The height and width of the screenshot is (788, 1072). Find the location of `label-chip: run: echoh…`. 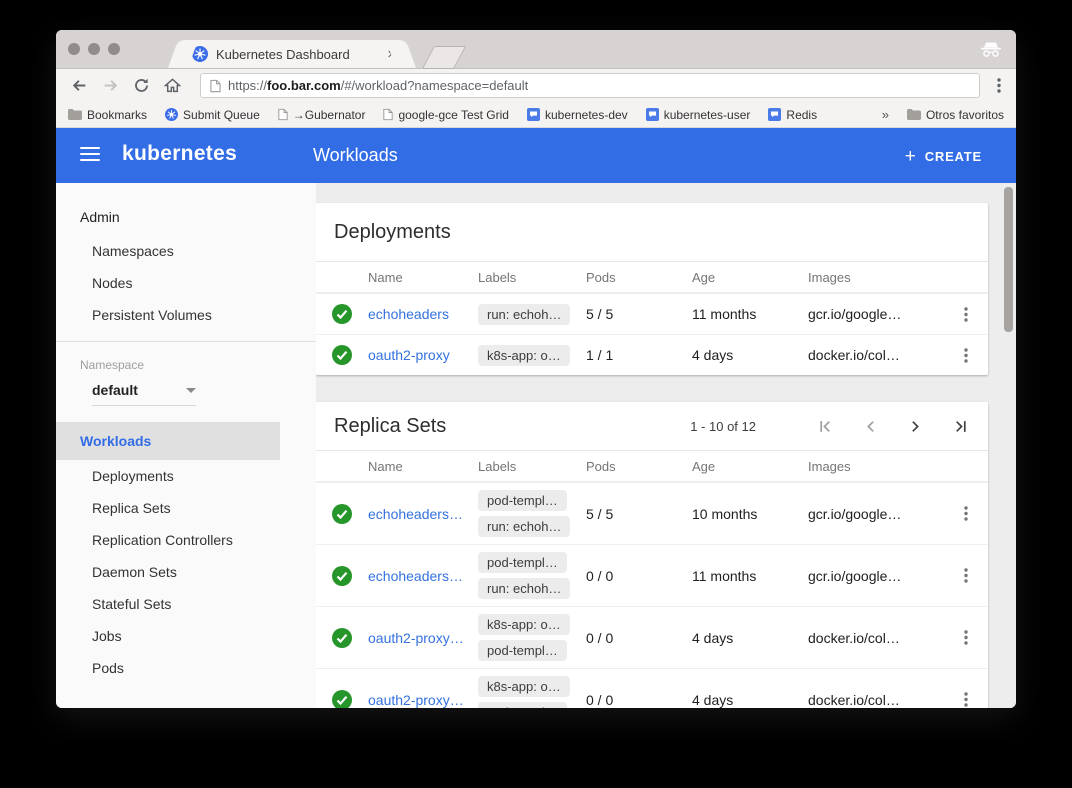

label-chip: run: echoh… is located at coordinates (524, 588).